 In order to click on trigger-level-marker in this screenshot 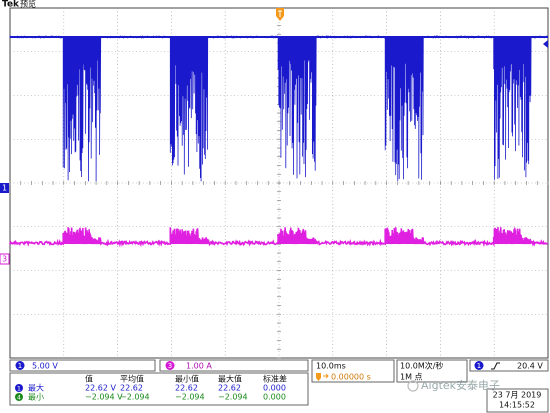, I will do `click(545, 44)`.